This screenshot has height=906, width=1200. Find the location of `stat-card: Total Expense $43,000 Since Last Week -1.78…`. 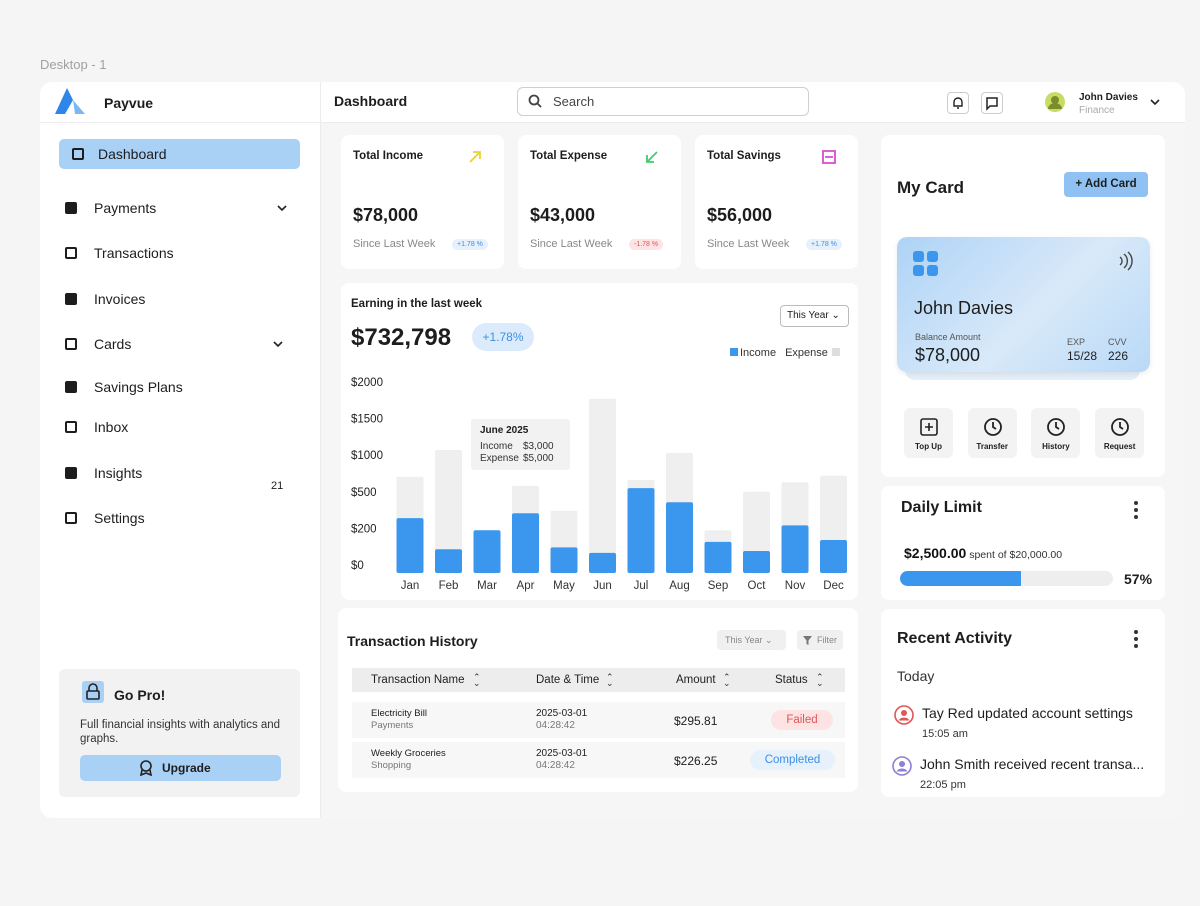

stat-card: Total Expense $43,000 Since Last Week -1.78… is located at coordinates (599, 202).